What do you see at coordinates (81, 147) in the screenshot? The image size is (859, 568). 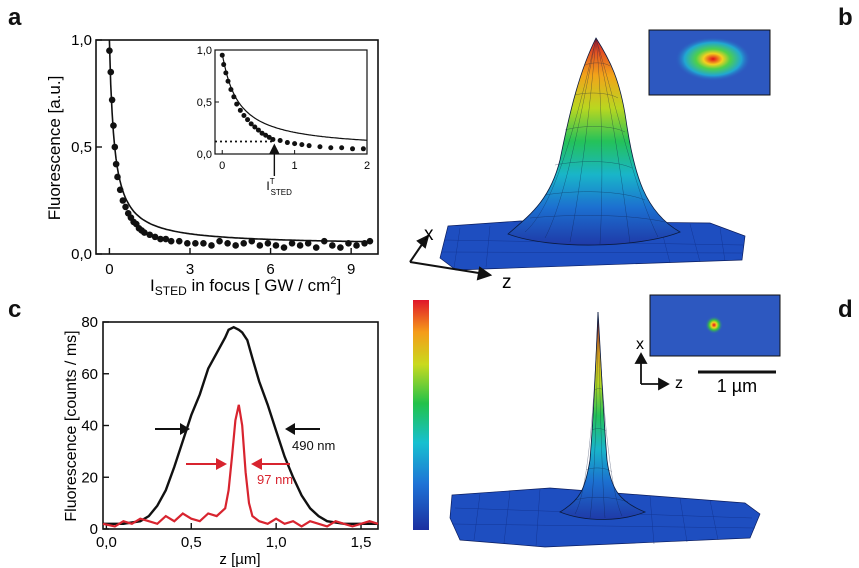 I see `panel-a-ytick-label: 0,5` at bounding box center [81, 147].